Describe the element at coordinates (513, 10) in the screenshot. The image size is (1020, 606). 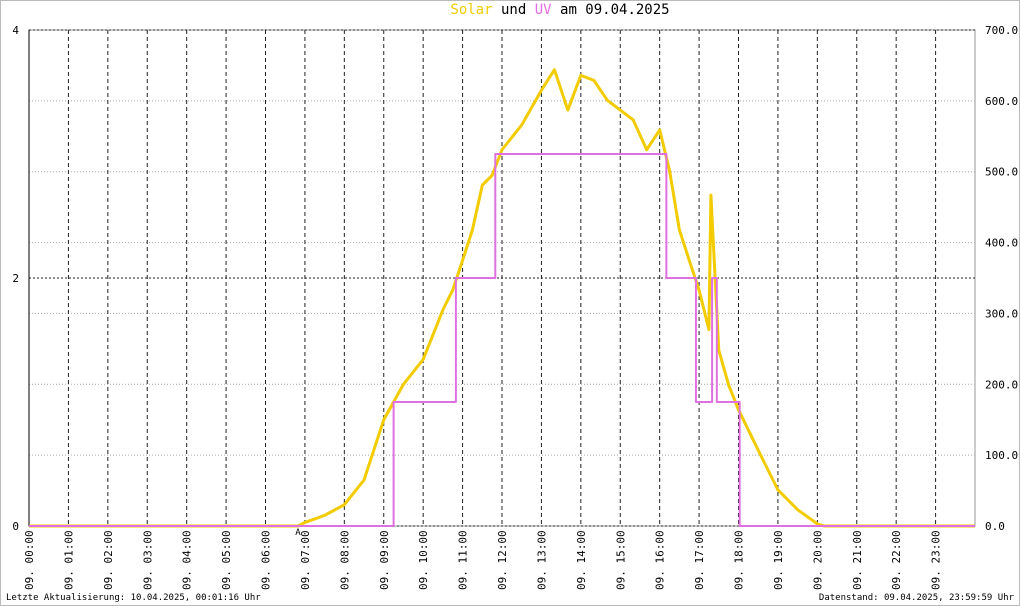
I see `title-connector: und` at that location.